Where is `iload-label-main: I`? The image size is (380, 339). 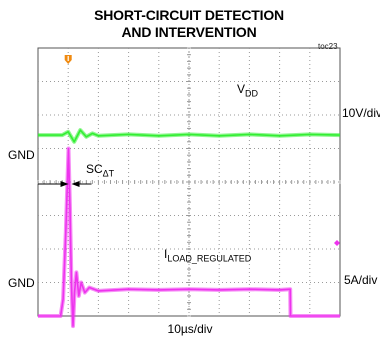 iload-label-main: I is located at coordinates (166, 254).